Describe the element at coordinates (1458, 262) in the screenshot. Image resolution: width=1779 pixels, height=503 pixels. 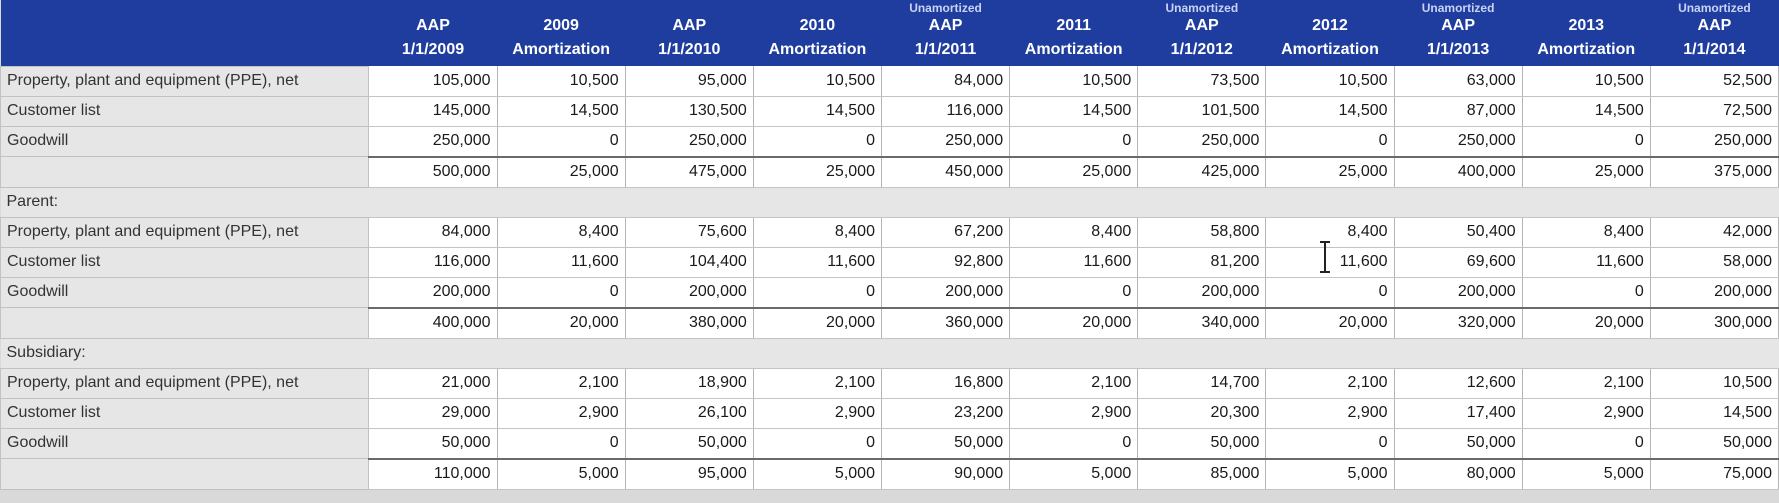
I see `value-cell: 69,600` at that location.